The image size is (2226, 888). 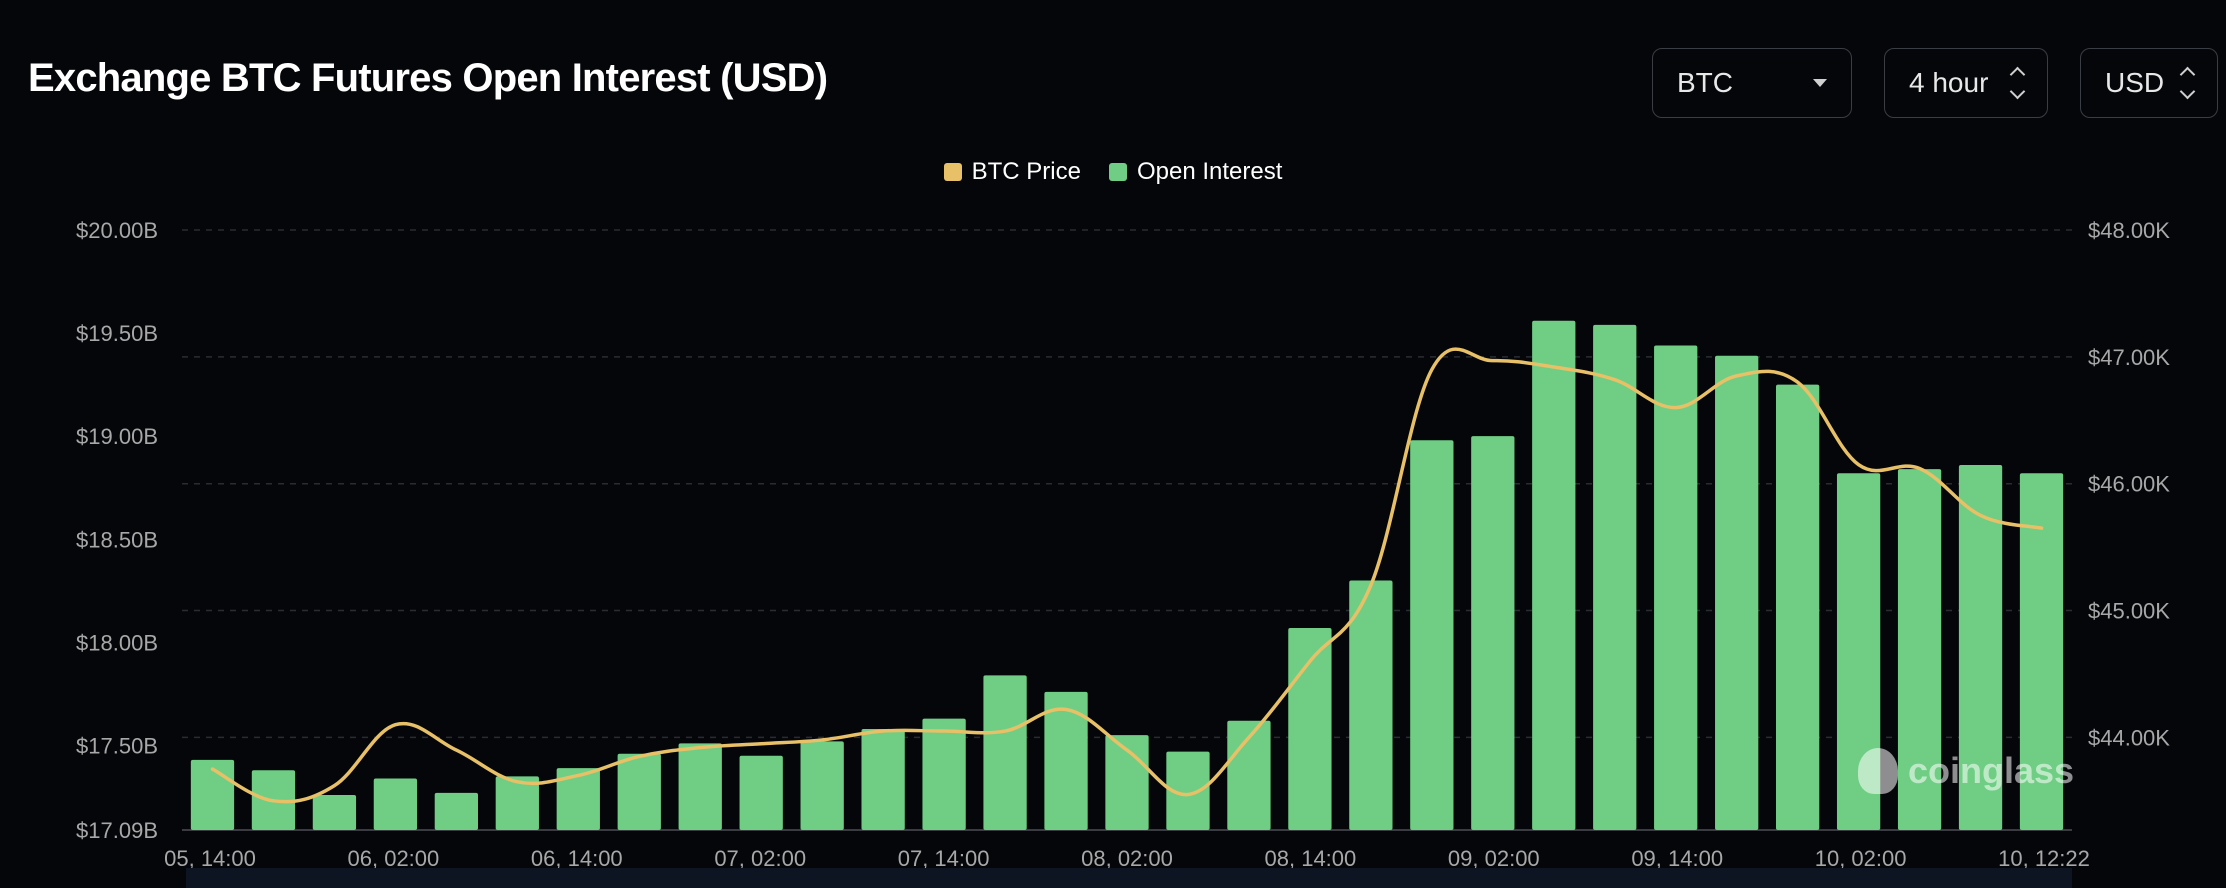 What do you see at coordinates (2129, 484) in the screenshot?
I see `right-axis-tick-label: $46.00K` at bounding box center [2129, 484].